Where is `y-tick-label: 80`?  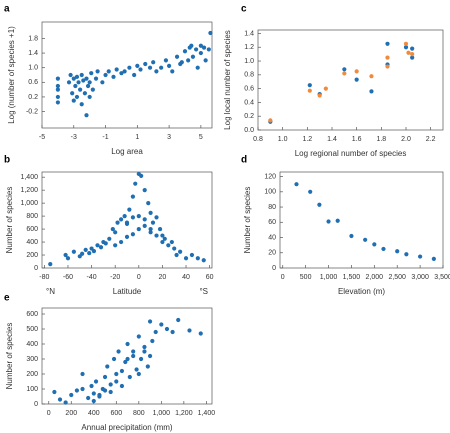
y-tick-label: 80 is located at coordinates (272, 207).